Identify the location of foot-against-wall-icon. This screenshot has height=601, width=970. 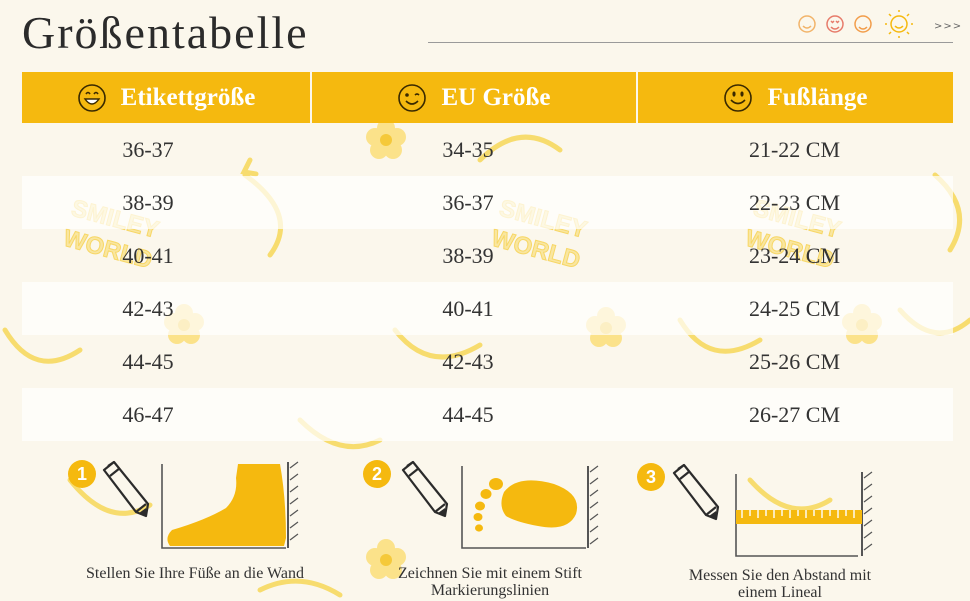
(230, 505).